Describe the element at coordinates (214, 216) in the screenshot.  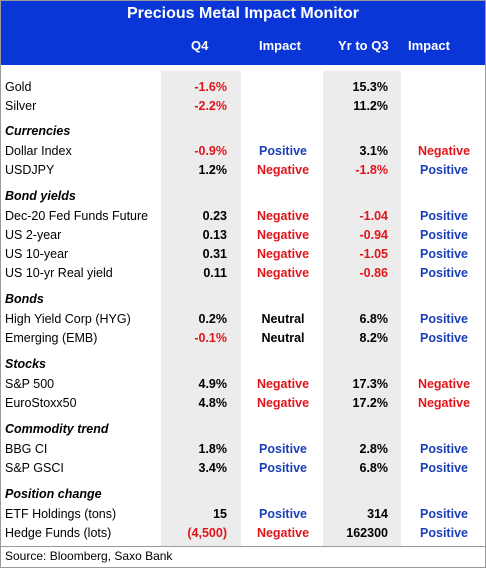
I see `q4-value: 0.23` at that location.